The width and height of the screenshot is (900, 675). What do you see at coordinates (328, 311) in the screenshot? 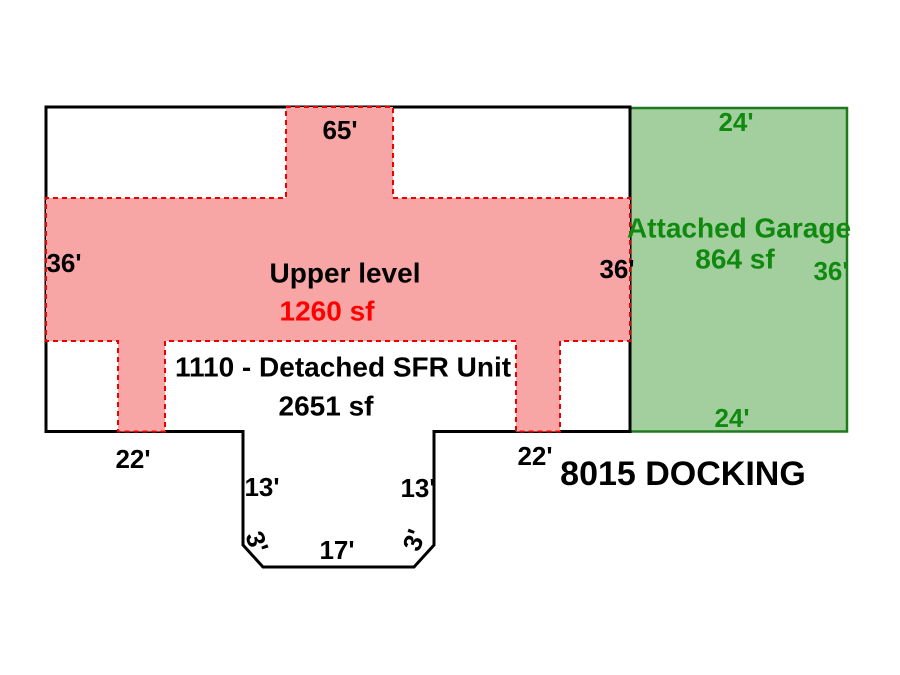
I see `upper-level-sqft: 1260 sf` at bounding box center [328, 311].